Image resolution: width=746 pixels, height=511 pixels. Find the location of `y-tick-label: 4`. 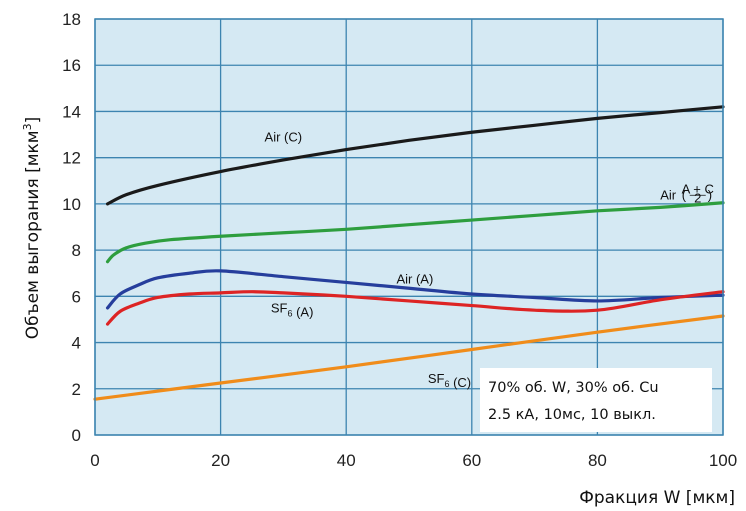

y-tick-label: 4 is located at coordinates (76, 343).